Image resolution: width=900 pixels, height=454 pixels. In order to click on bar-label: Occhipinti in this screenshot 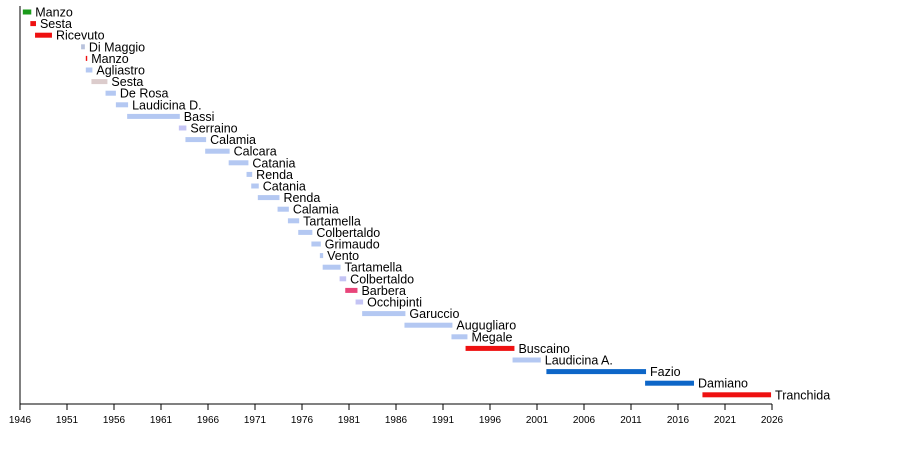, I will do `click(394, 303)`.